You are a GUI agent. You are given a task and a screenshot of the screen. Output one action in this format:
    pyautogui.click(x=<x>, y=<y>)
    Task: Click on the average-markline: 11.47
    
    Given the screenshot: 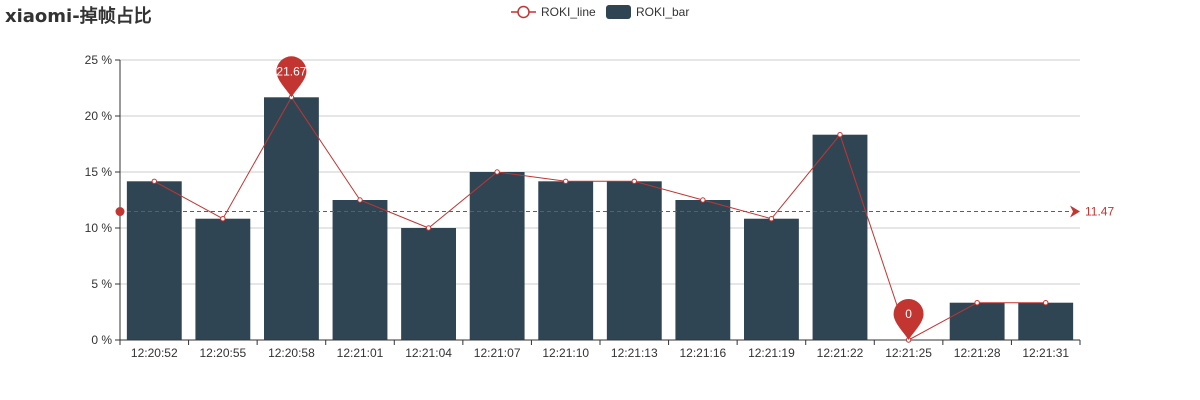 What is the action you would take?
    pyautogui.click(x=614, y=212)
    